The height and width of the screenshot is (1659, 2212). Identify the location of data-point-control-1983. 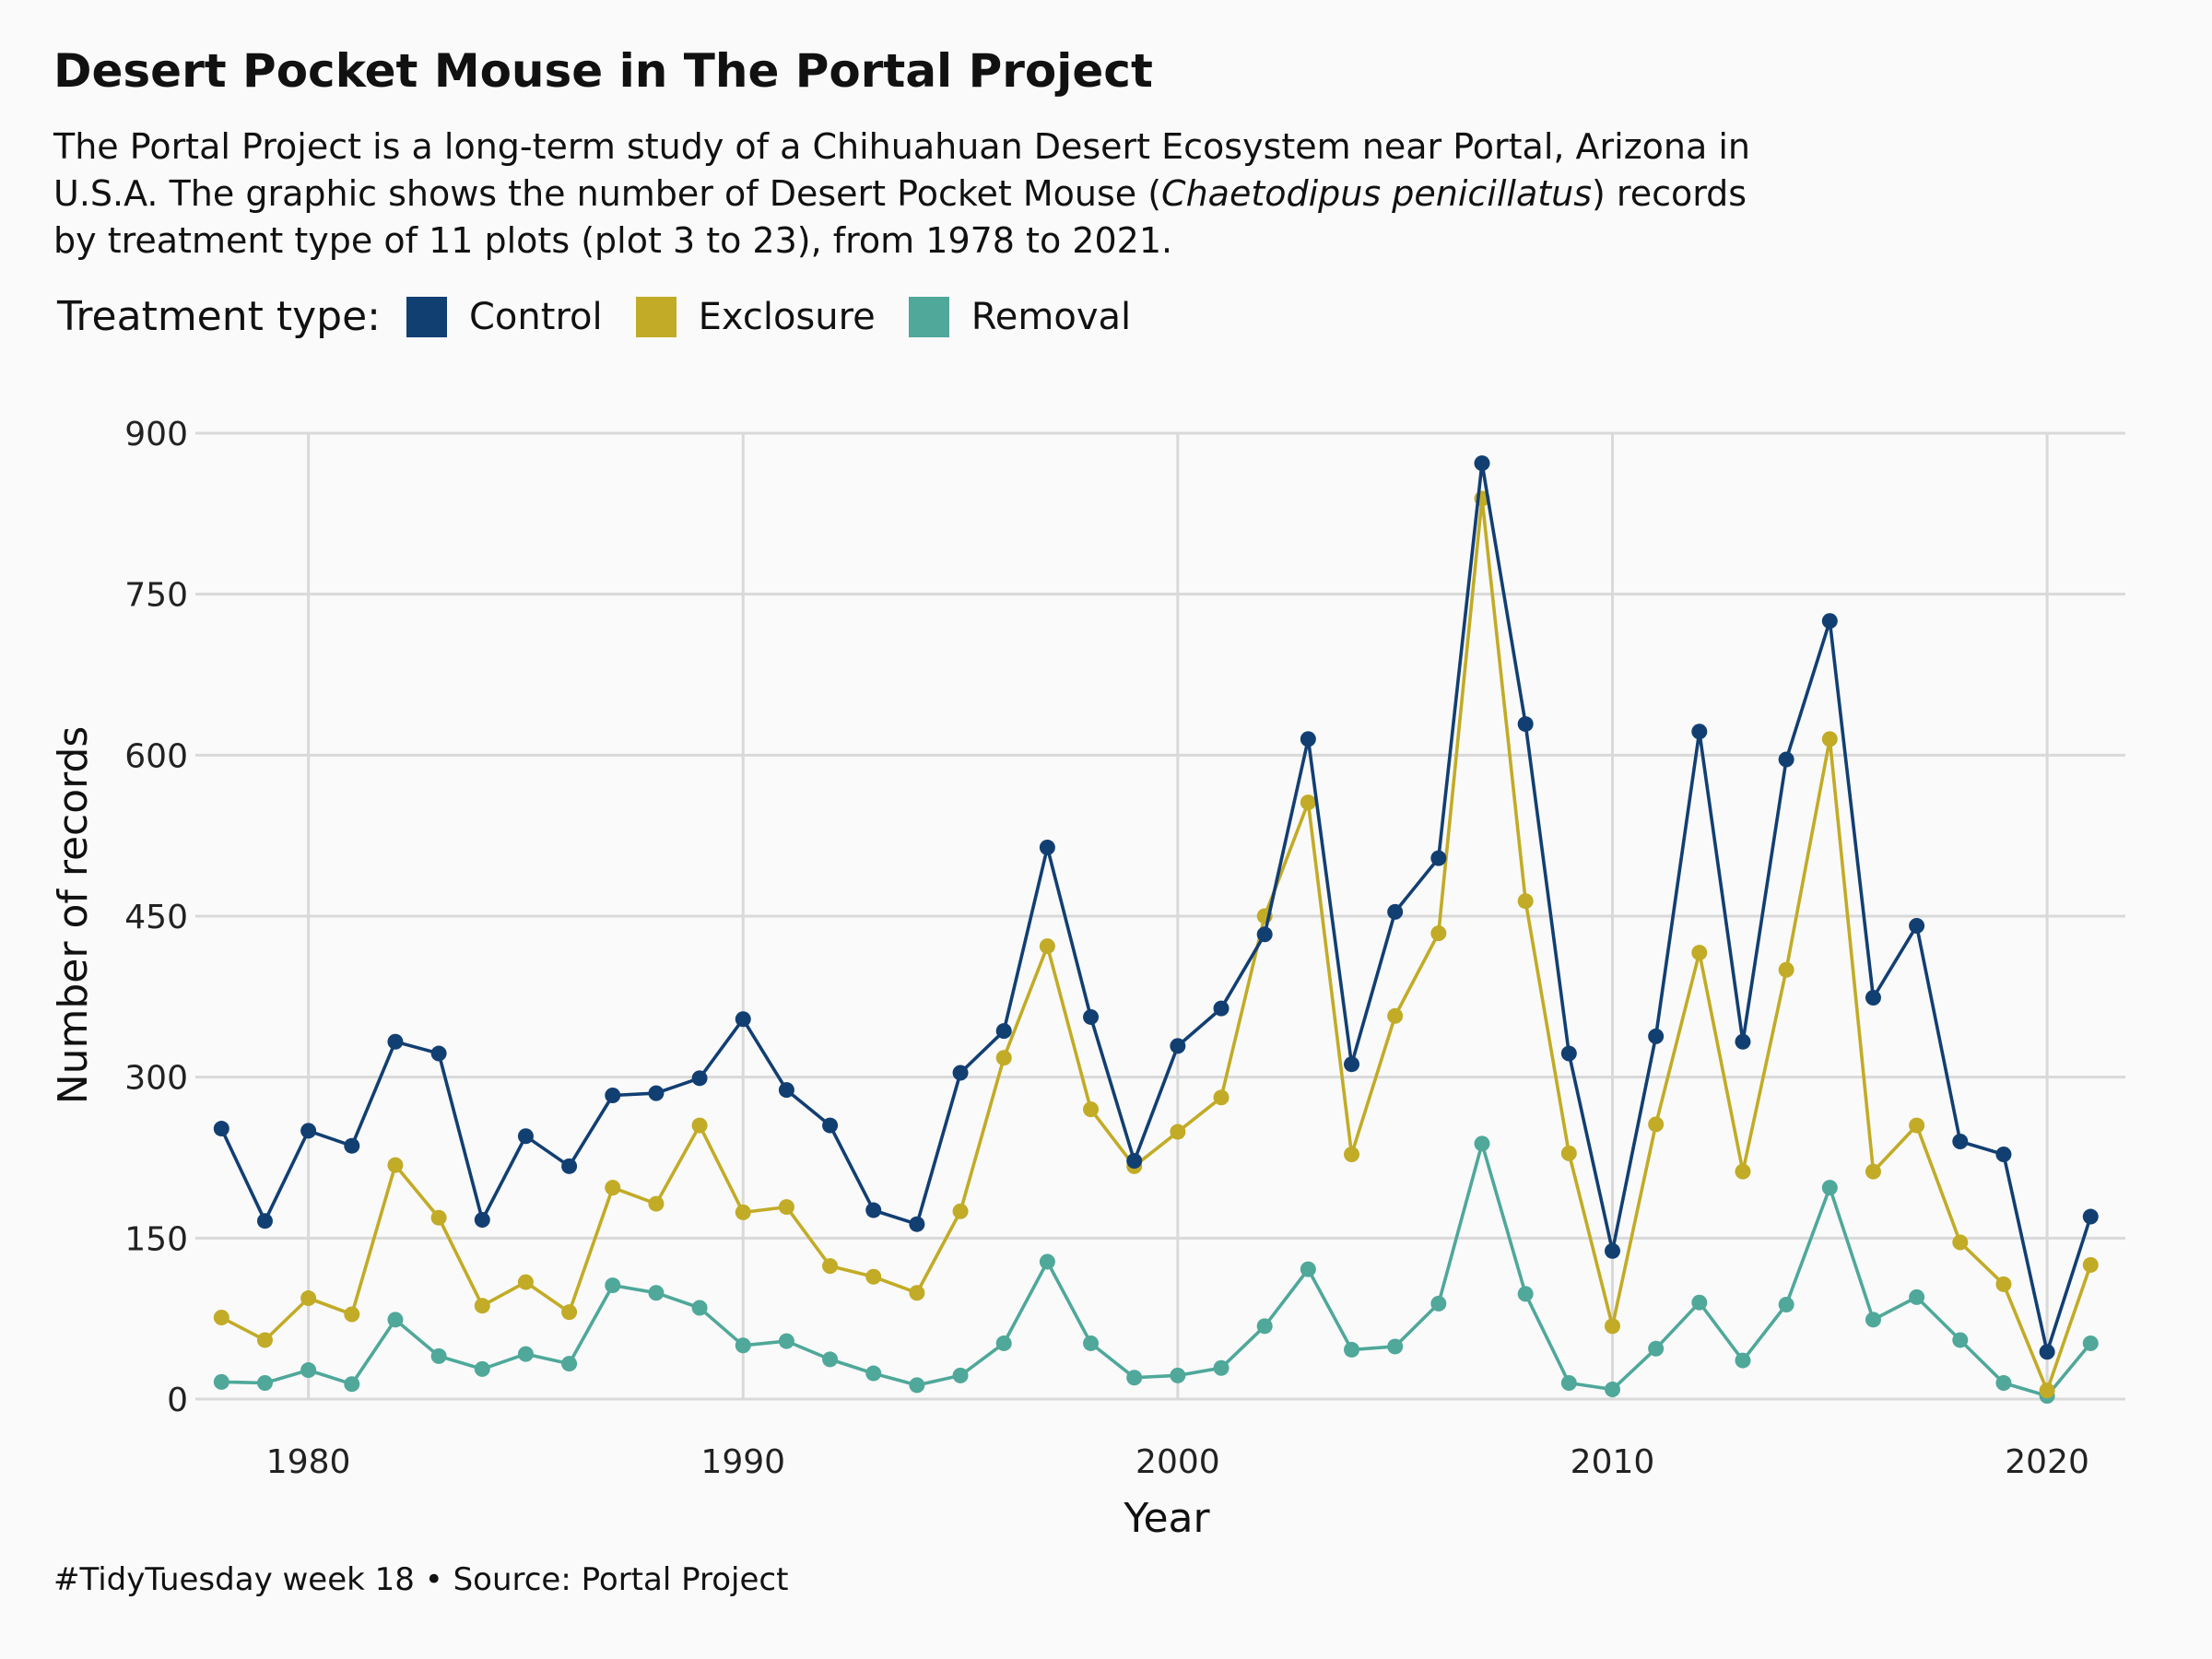
(438, 1053).